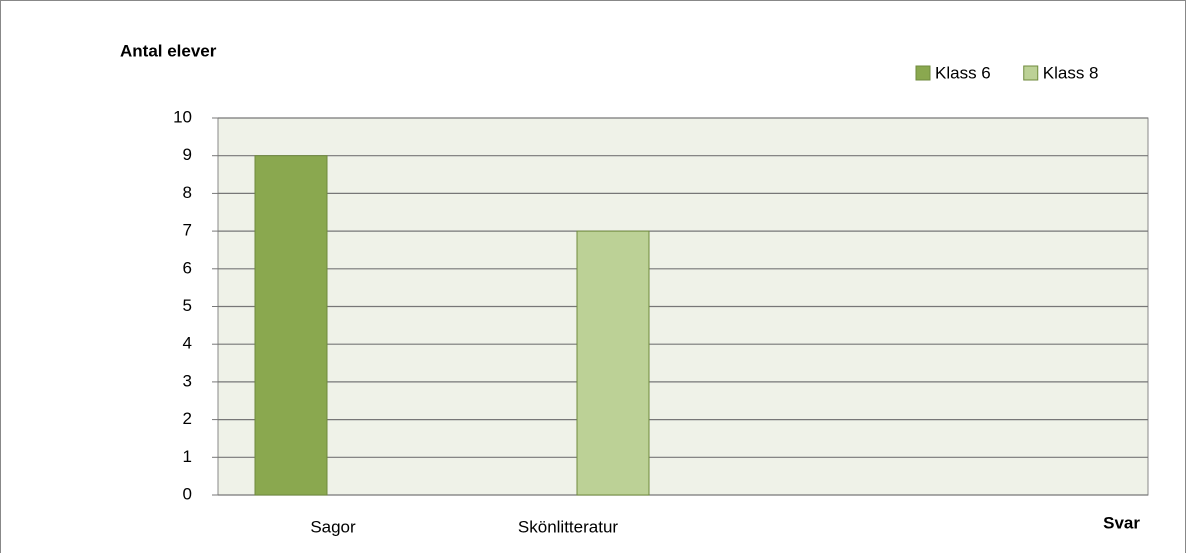  What do you see at coordinates (1071, 72) in the screenshot?
I see `legend-label: Klass 8` at bounding box center [1071, 72].